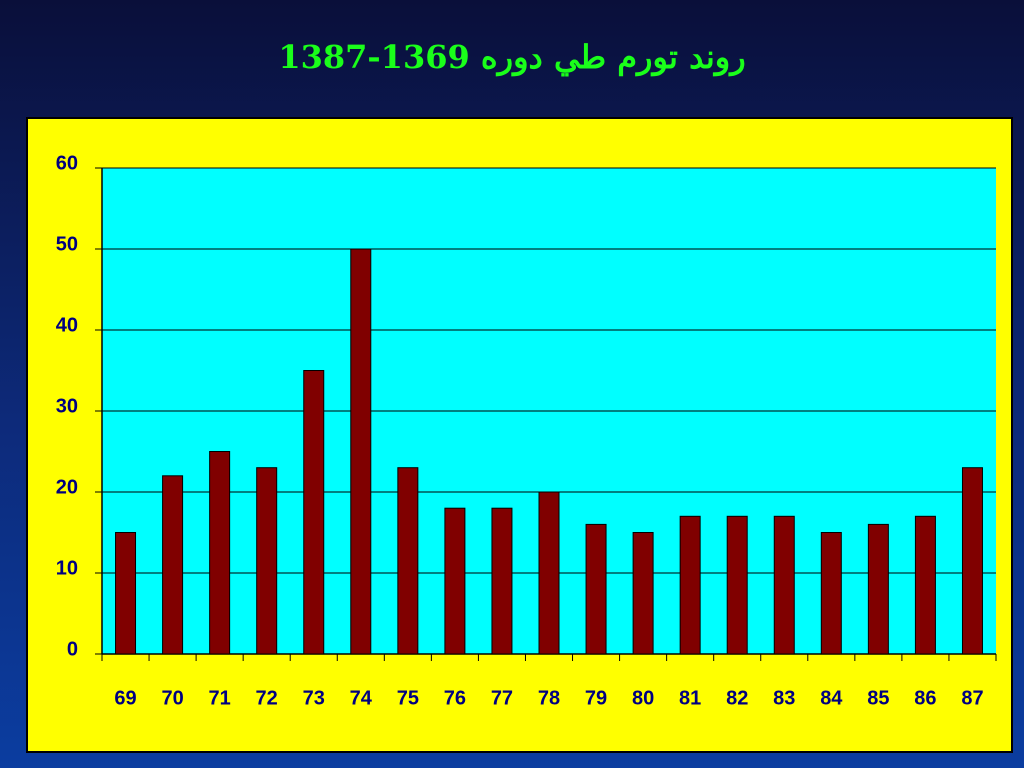  What do you see at coordinates (643, 698) in the screenshot?
I see `x-tick-label: 80` at bounding box center [643, 698].